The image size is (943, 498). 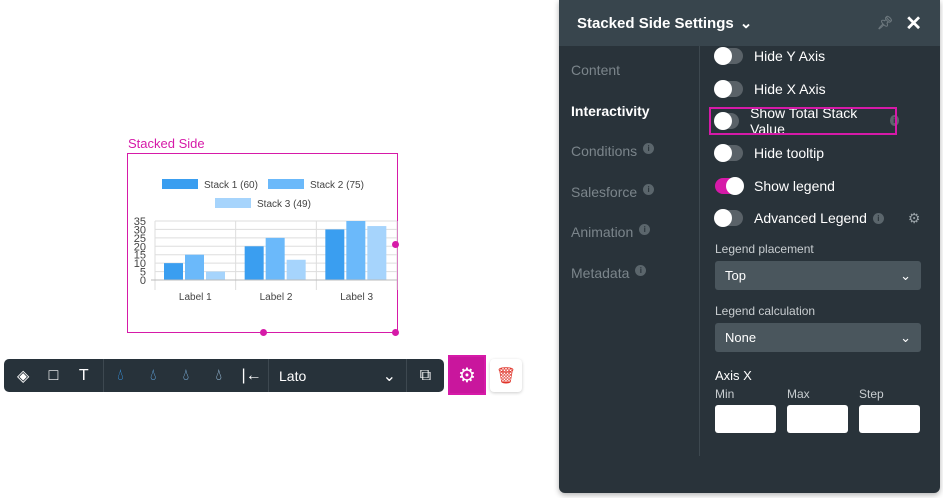 I want to click on max-label: Max, so click(x=798, y=394).